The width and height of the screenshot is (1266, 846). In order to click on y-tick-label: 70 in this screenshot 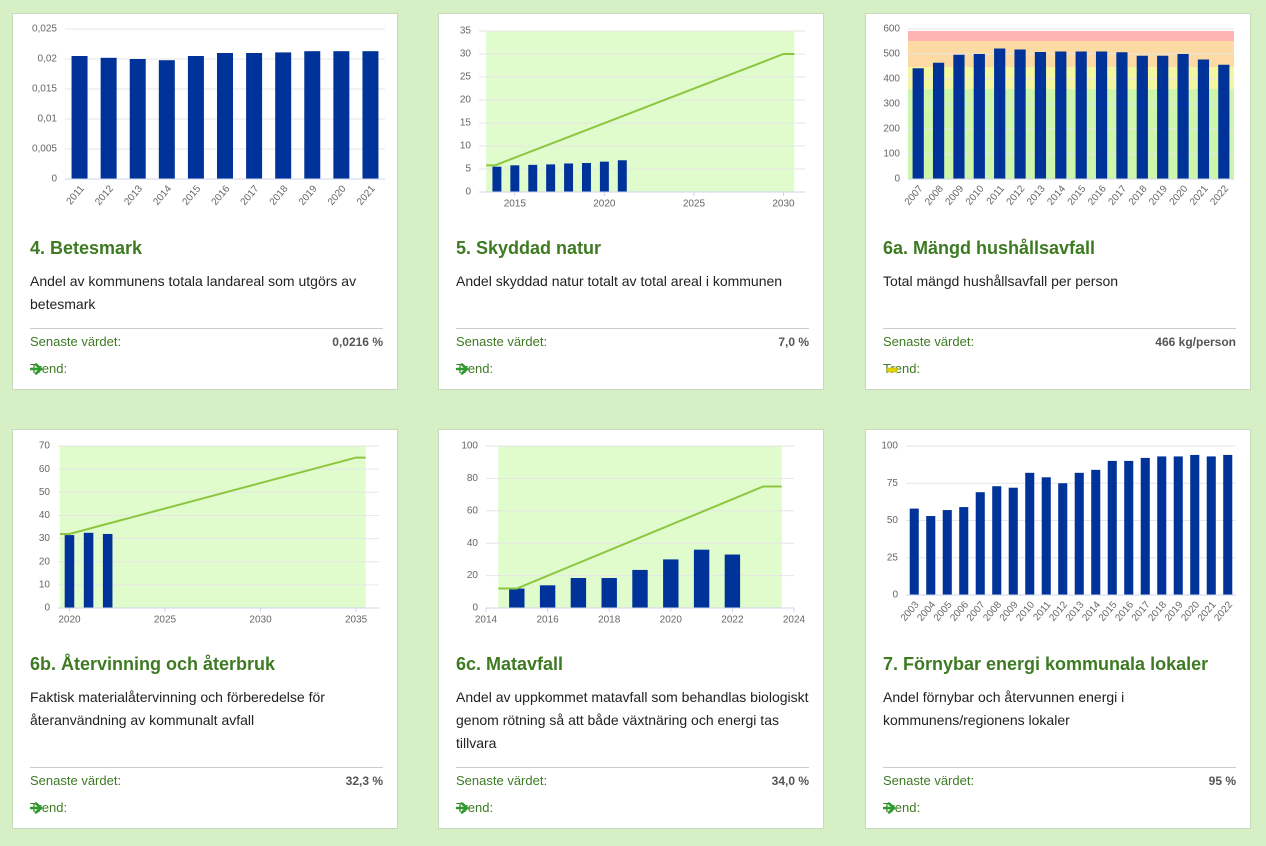, I will do `click(45, 446)`.